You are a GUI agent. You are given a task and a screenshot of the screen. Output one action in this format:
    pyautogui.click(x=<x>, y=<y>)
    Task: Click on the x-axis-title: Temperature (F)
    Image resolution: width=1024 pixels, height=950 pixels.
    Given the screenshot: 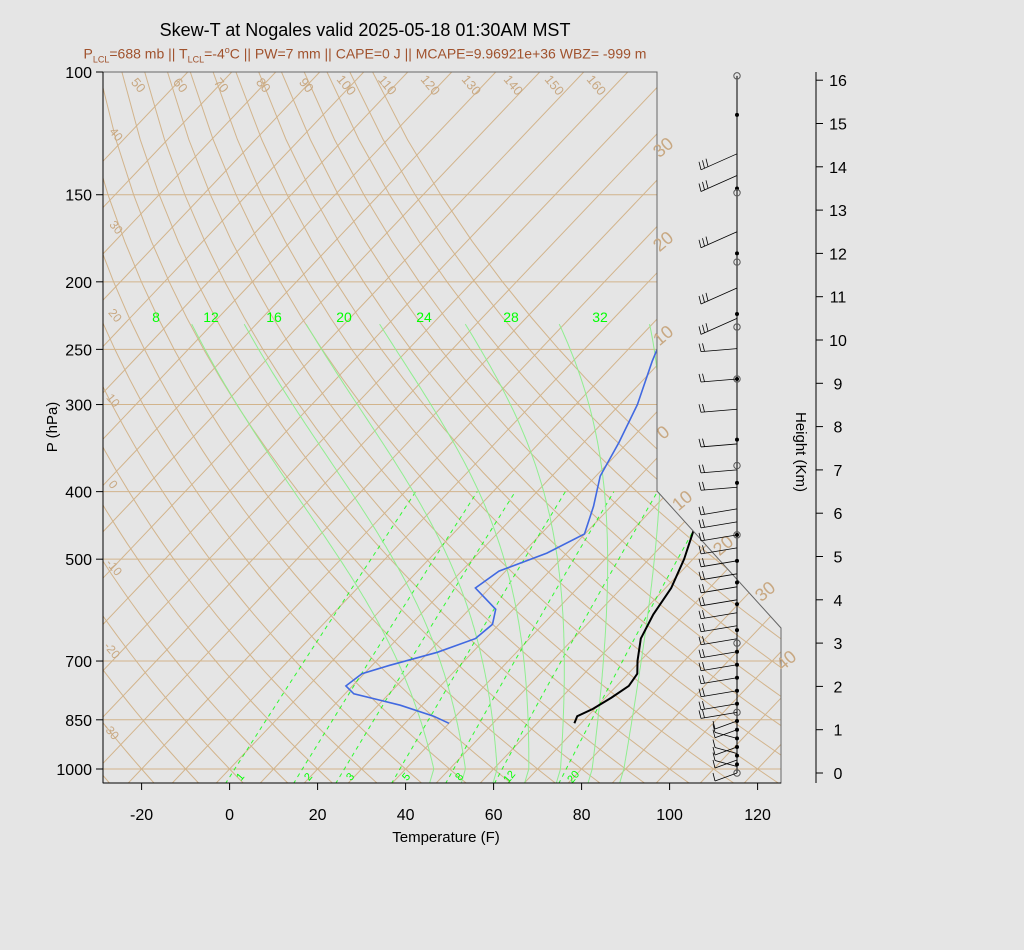 What is the action you would take?
    pyautogui.click(x=446, y=837)
    